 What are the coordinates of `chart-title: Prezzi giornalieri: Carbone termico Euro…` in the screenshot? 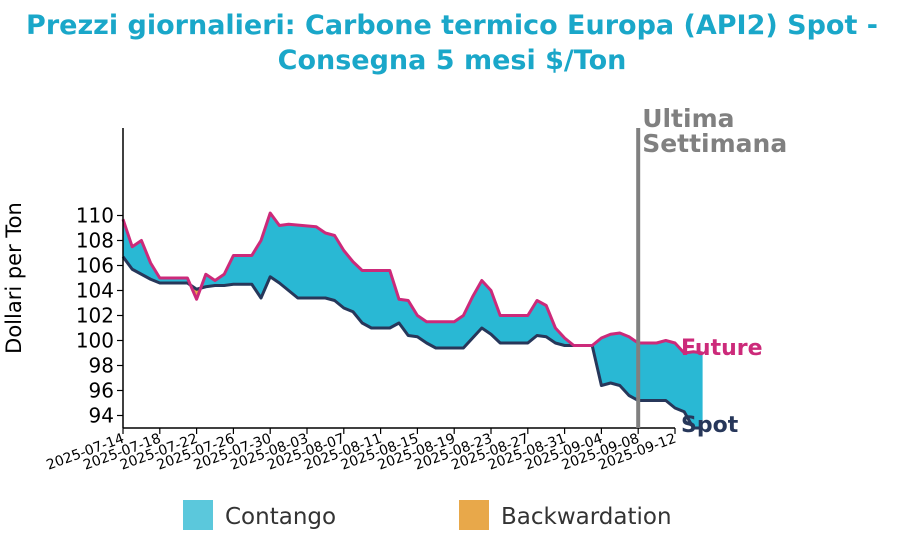 It's located at (452, 43).